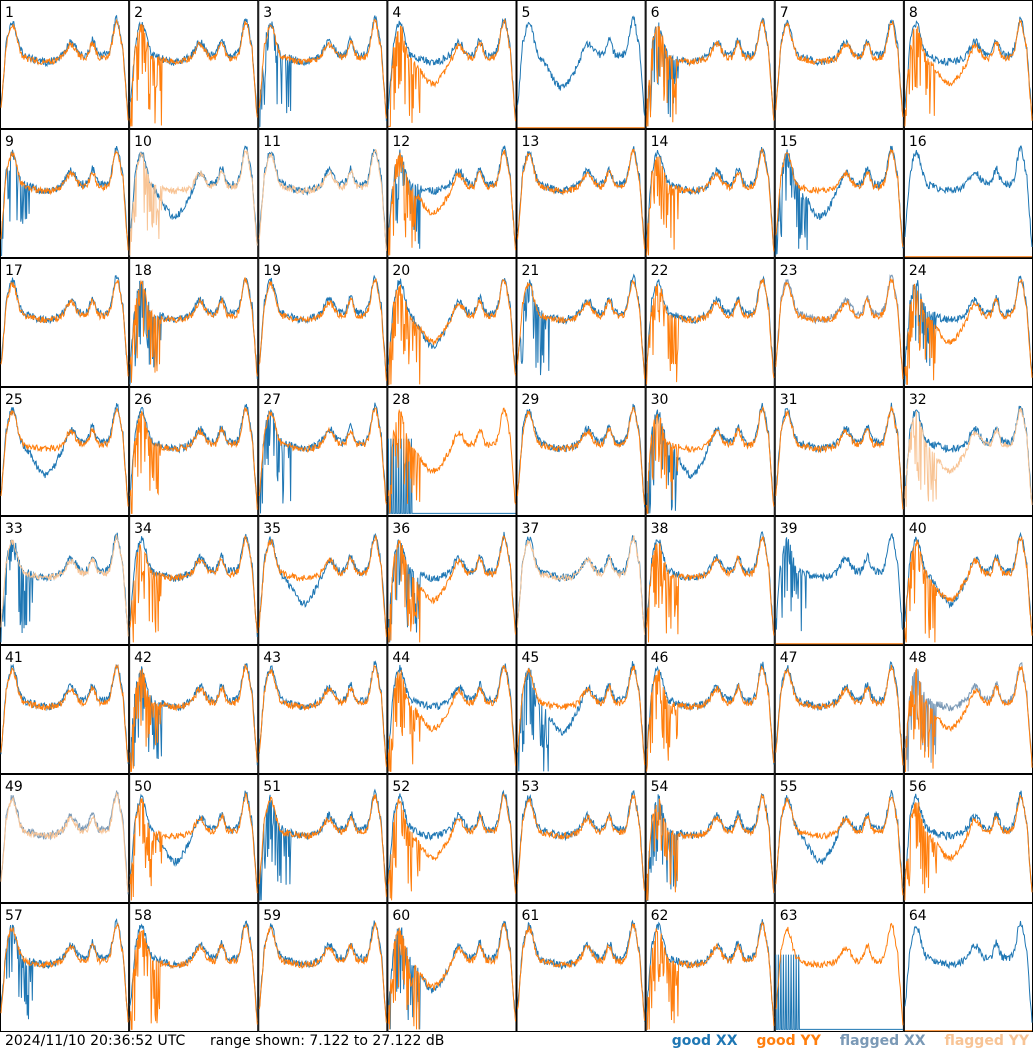  Describe the element at coordinates (143, 529) in the screenshot. I see `tile-label-34: 34` at that location.